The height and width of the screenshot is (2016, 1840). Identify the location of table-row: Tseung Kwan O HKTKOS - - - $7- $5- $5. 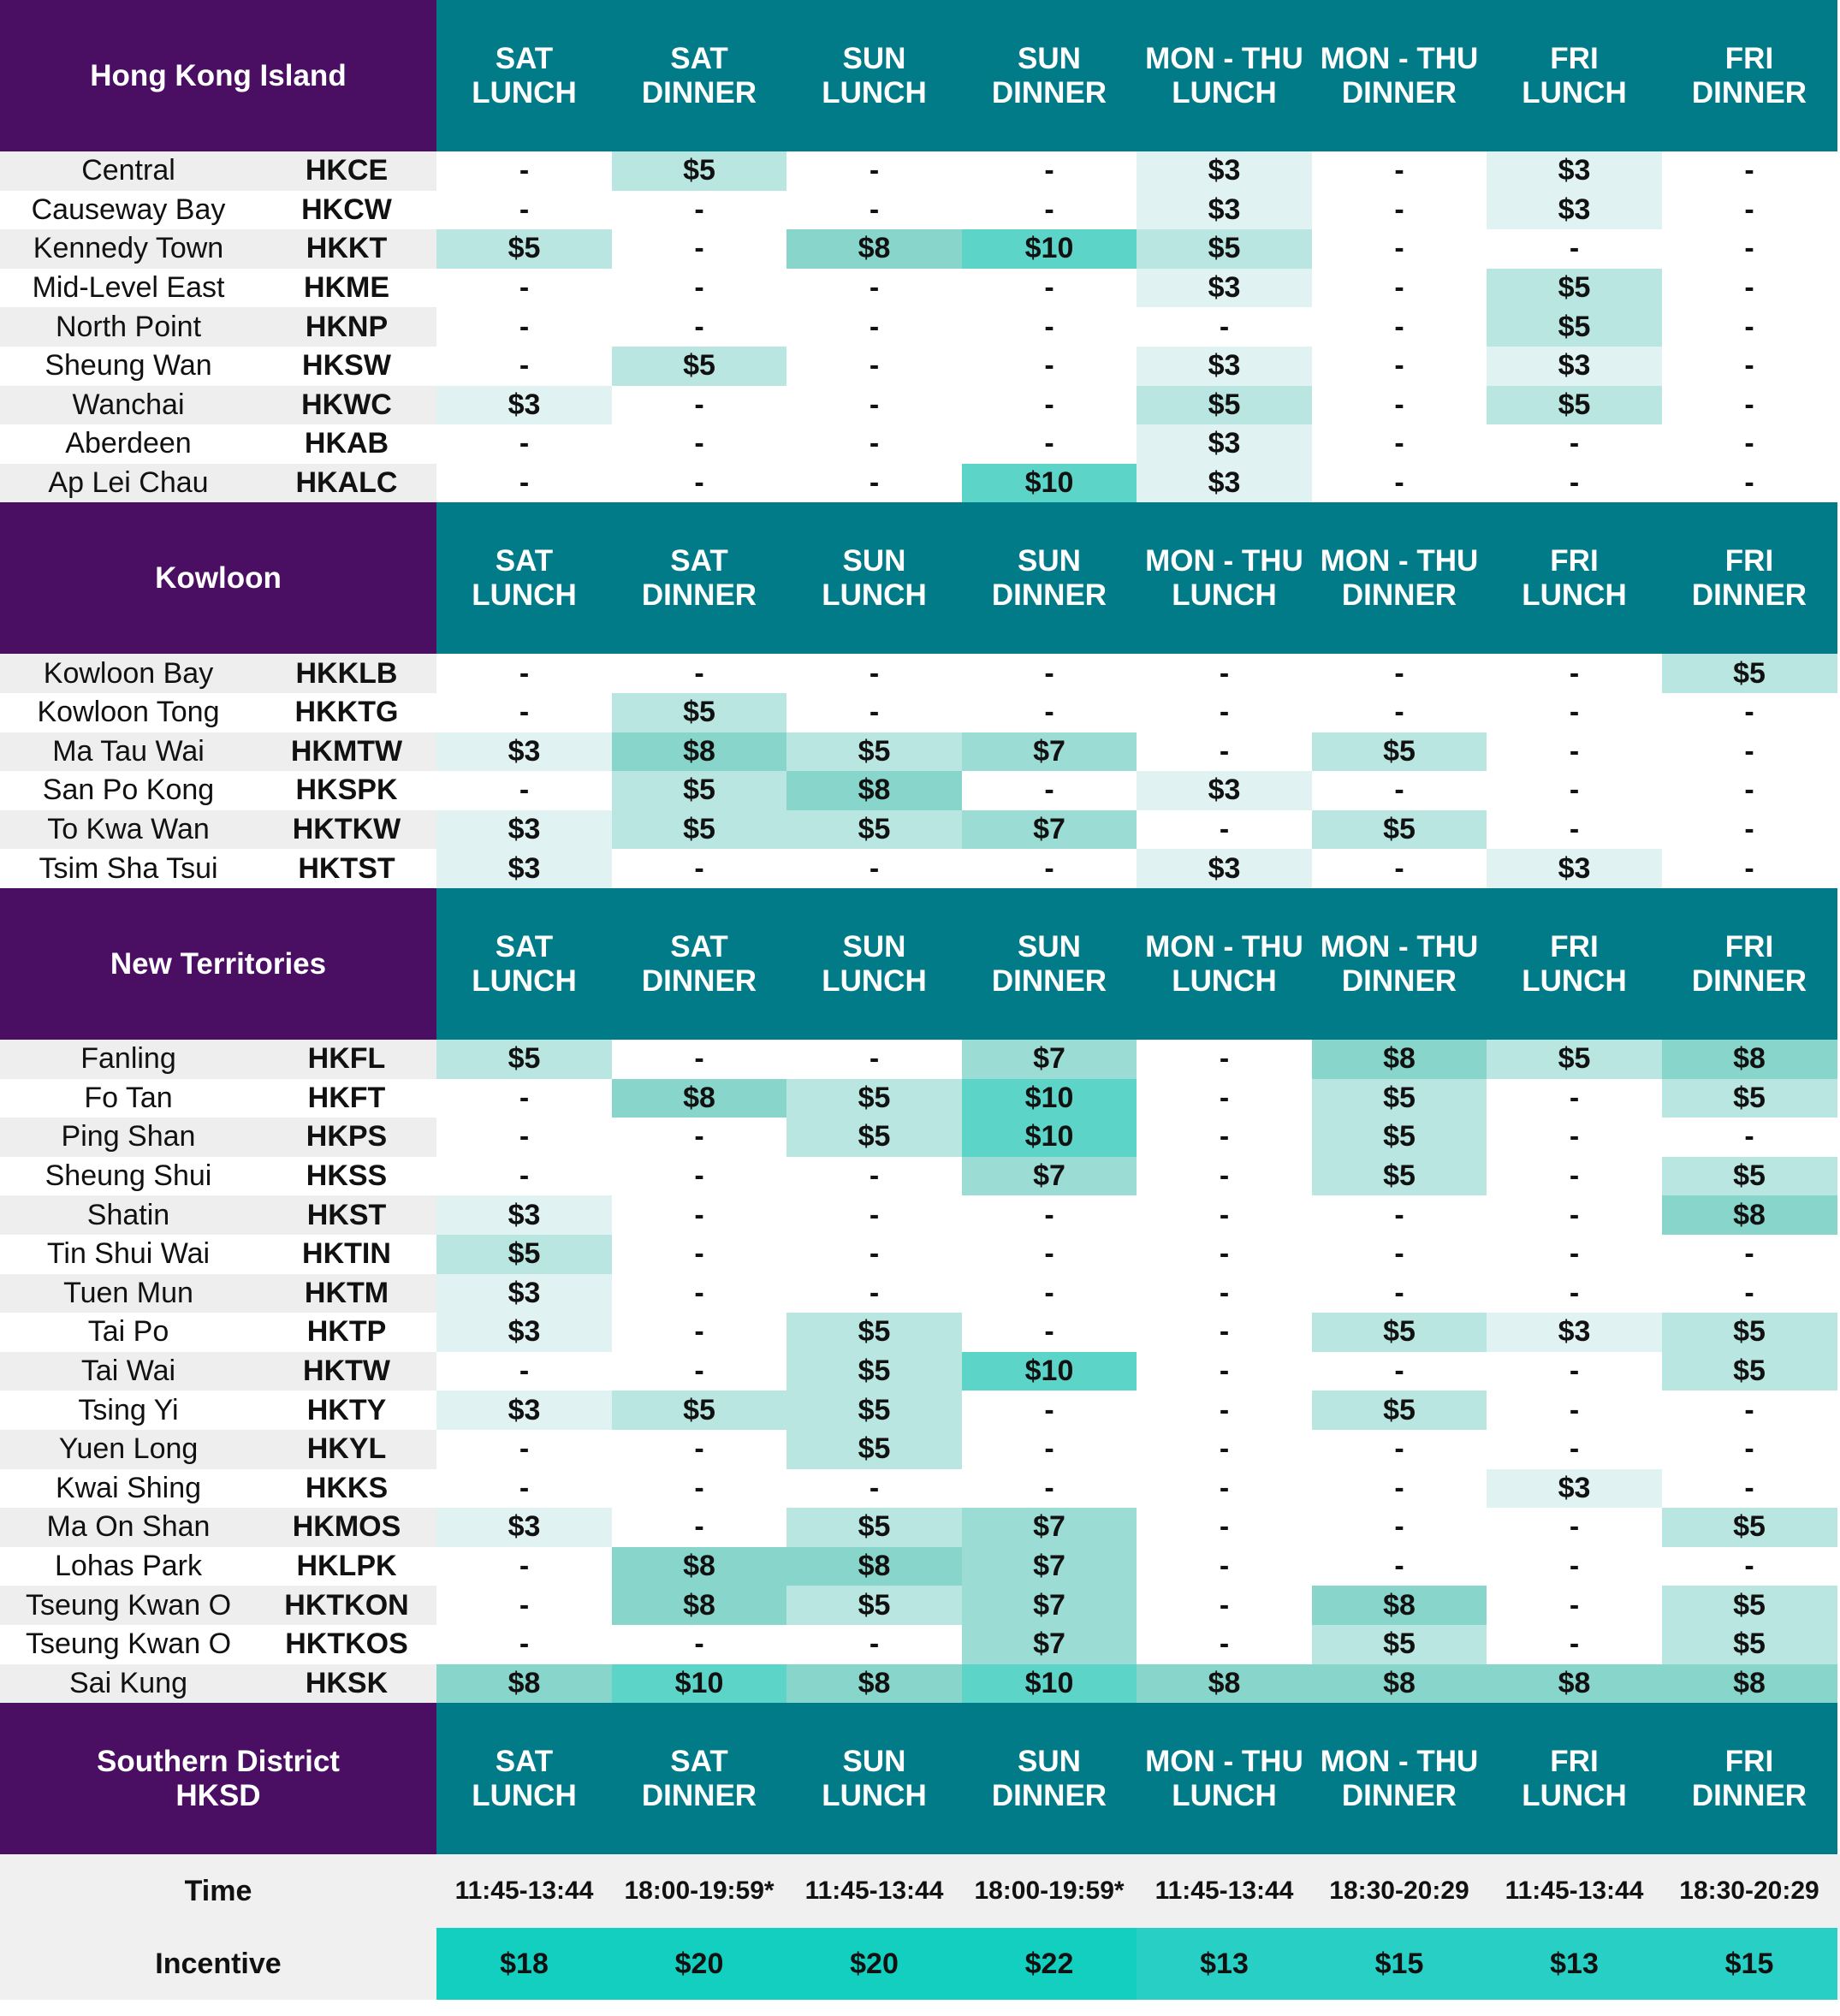
(920, 1644).